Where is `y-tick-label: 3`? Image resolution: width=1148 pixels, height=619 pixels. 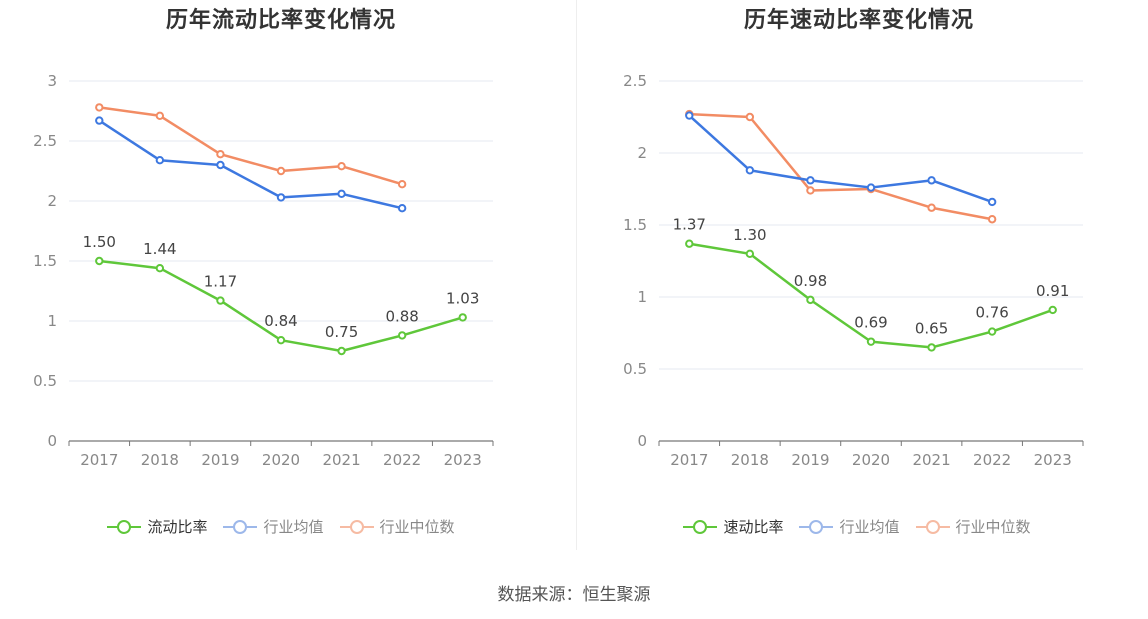 y-tick-label: 3 is located at coordinates (52, 81).